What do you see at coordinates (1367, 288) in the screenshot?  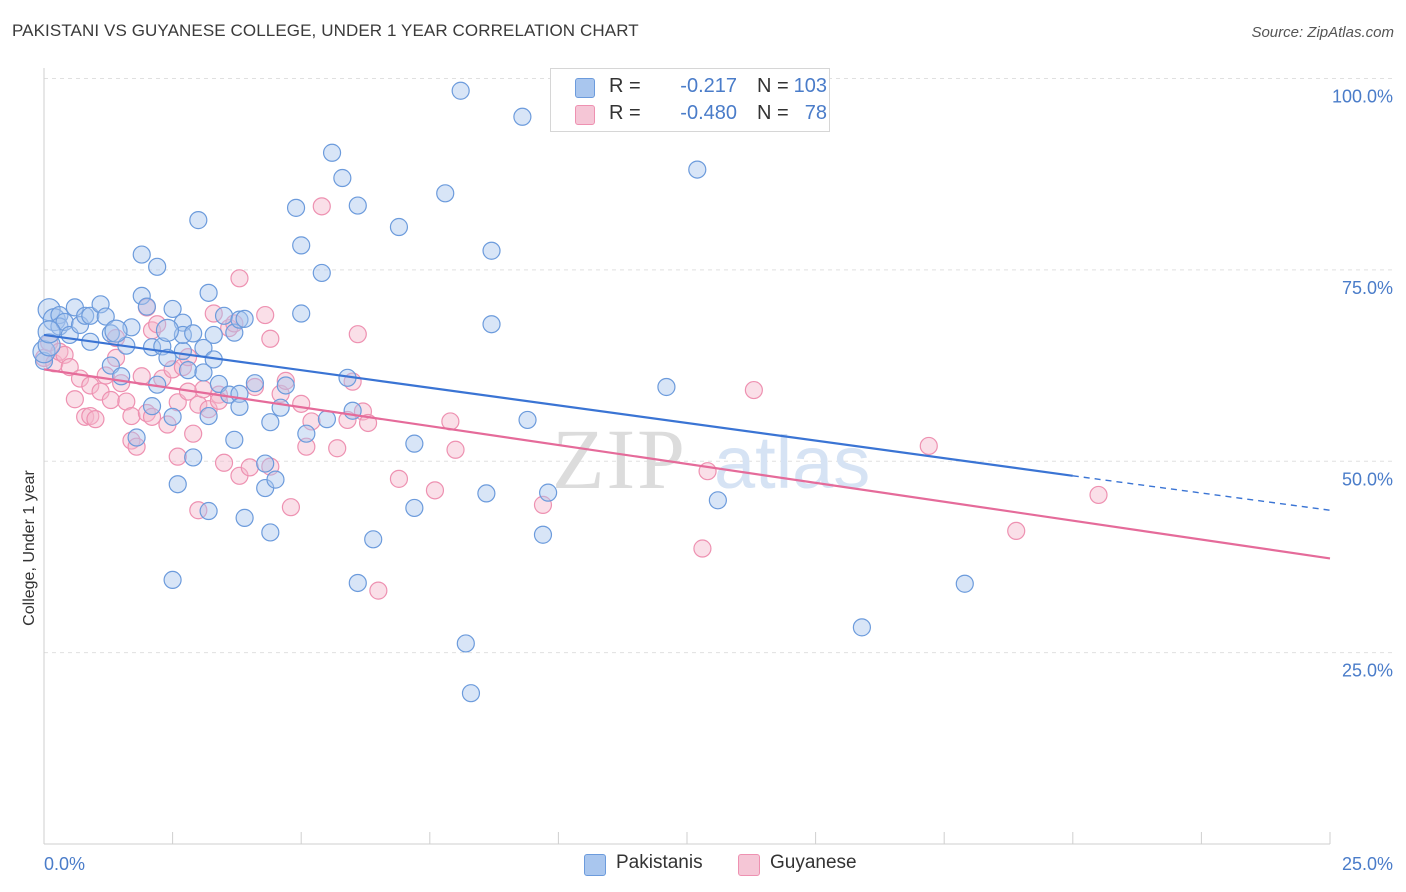 I see `y-tick-label: 75.0%` at bounding box center [1367, 288].